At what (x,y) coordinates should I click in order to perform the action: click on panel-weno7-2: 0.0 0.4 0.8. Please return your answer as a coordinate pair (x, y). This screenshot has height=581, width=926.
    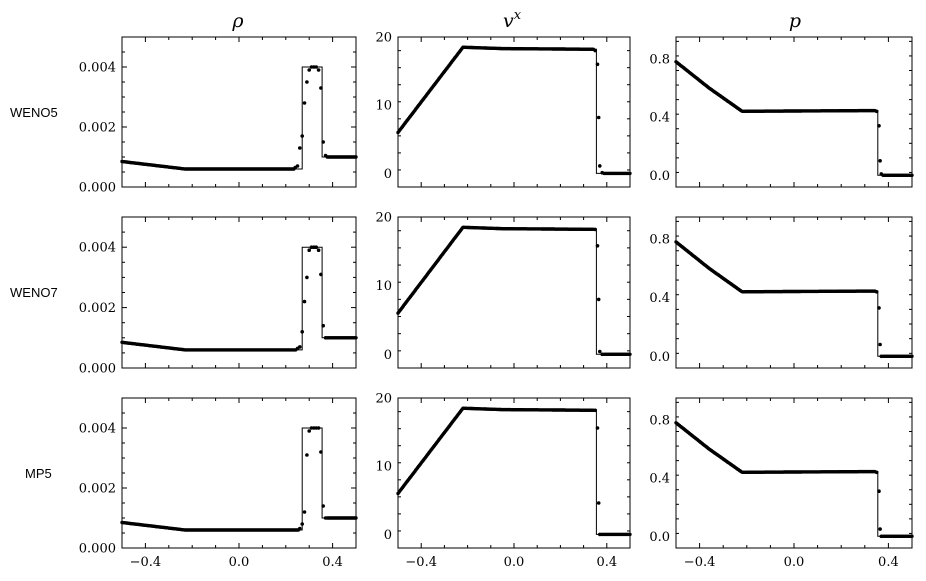
    Looking at the image, I should click on (781, 292).